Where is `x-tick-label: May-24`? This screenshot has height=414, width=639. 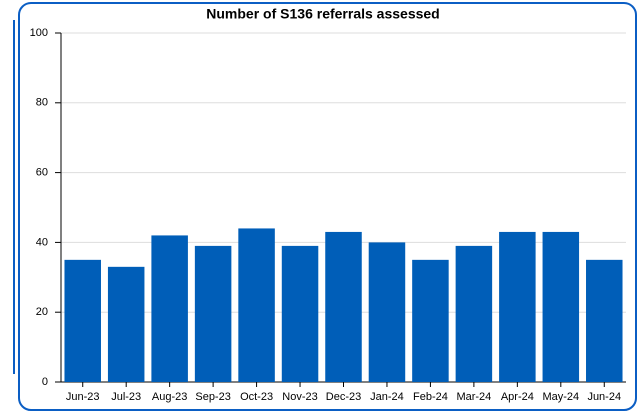 x-tick-label: May-24 is located at coordinates (560, 397).